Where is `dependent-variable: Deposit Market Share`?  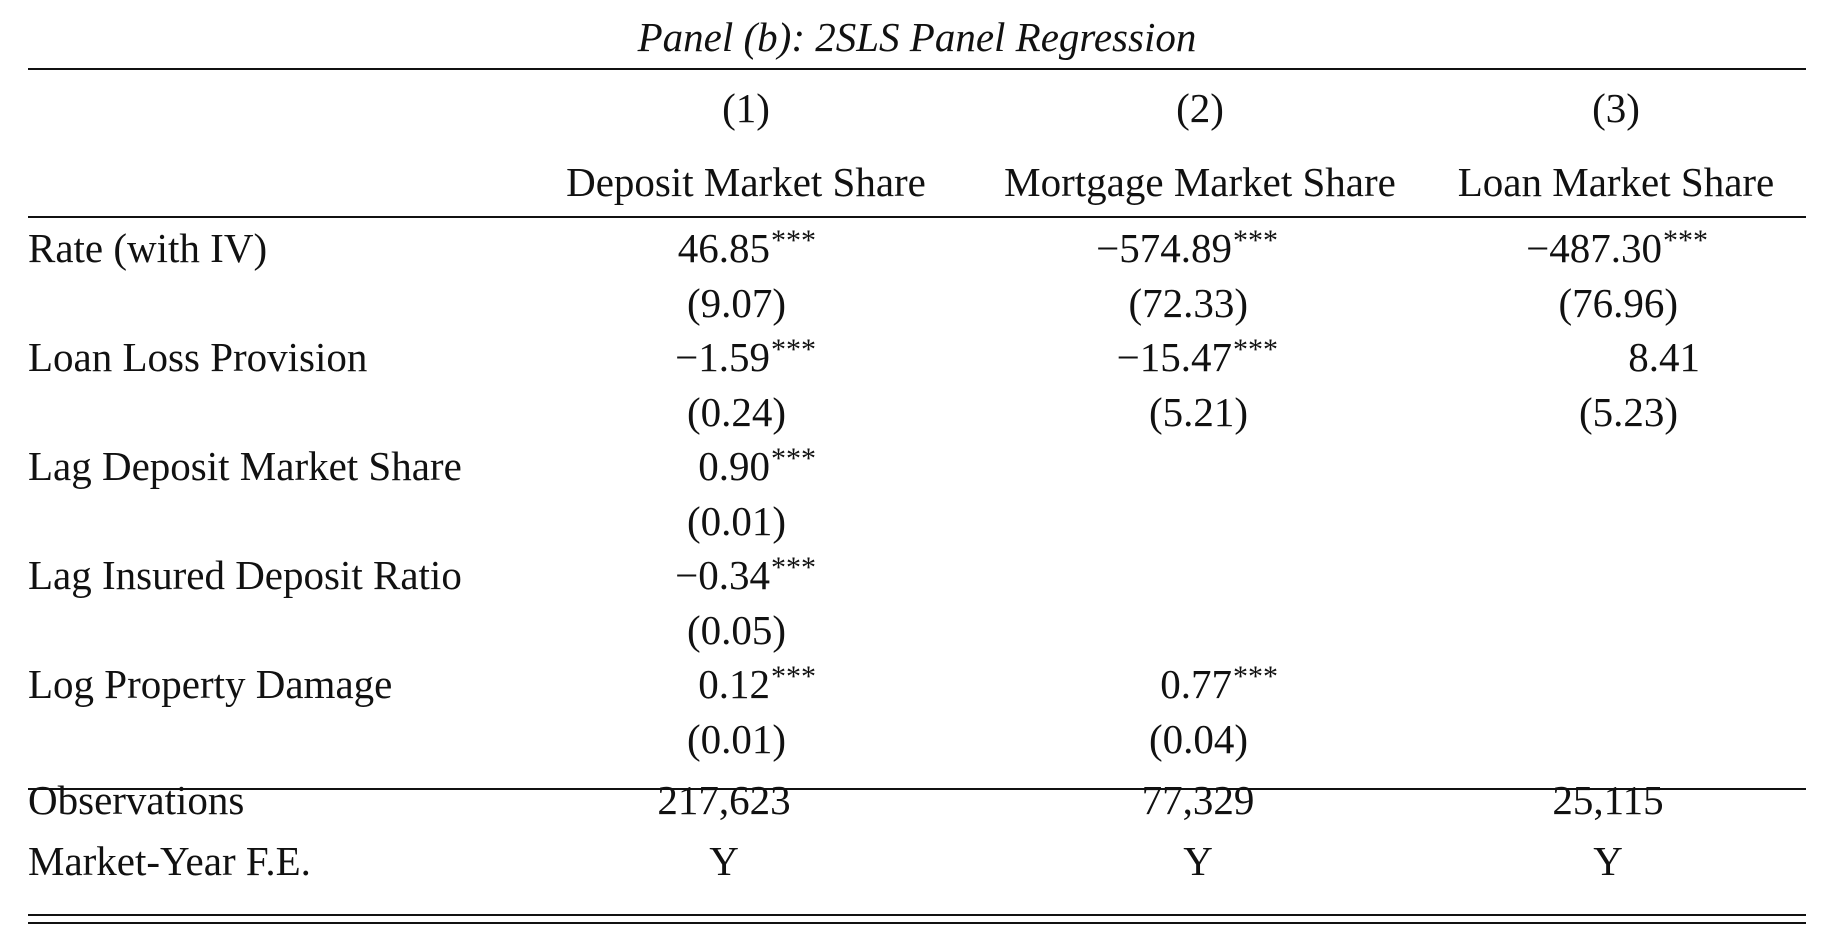 dependent-variable: Deposit Market Share is located at coordinates (746, 182).